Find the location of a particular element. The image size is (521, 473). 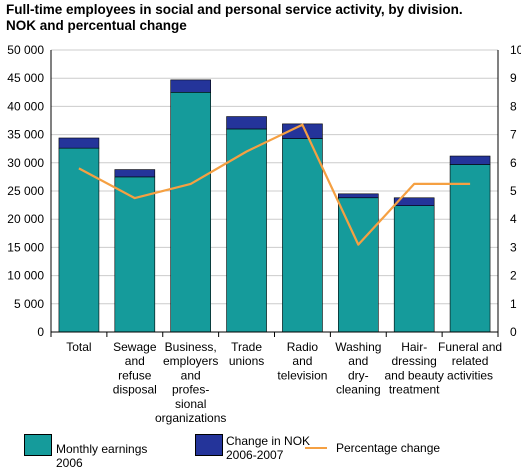

x-tick-label: Radio and television is located at coordinates (302, 361).